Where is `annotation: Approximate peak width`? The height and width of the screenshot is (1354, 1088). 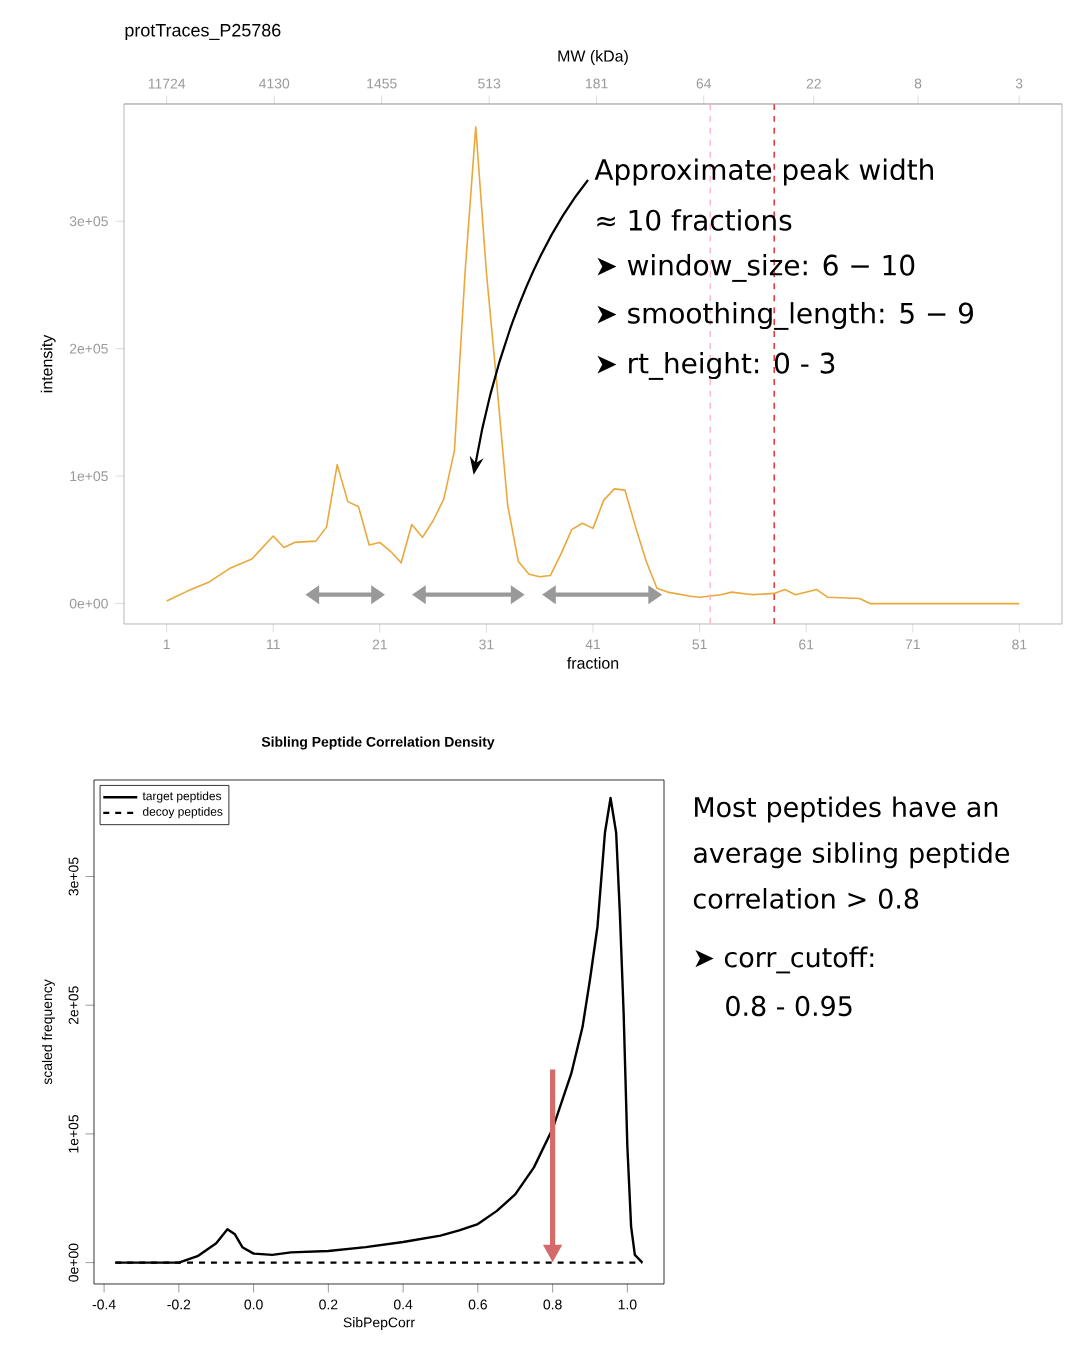 annotation: Approximate peak width is located at coordinates (763, 172).